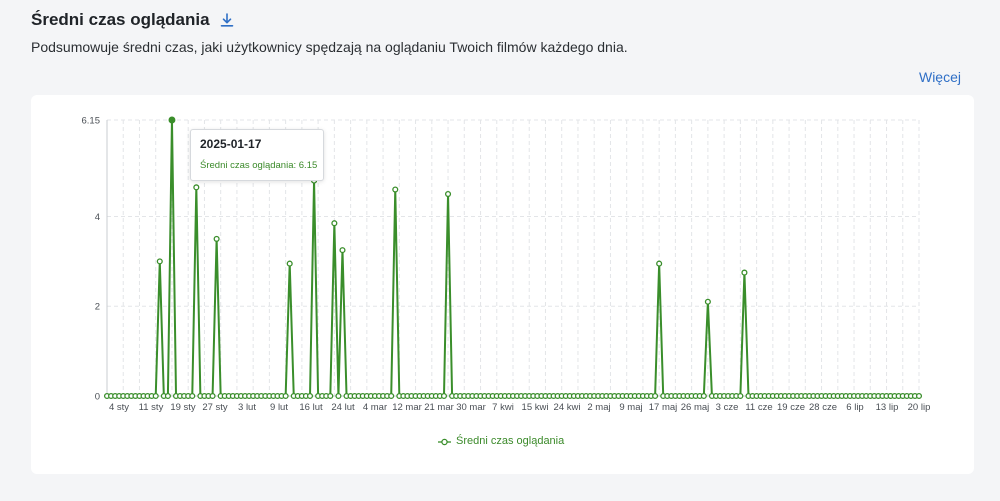 Image resolution: width=1000 pixels, height=501 pixels. I want to click on x-tick-label: 3 lut, so click(247, 407).